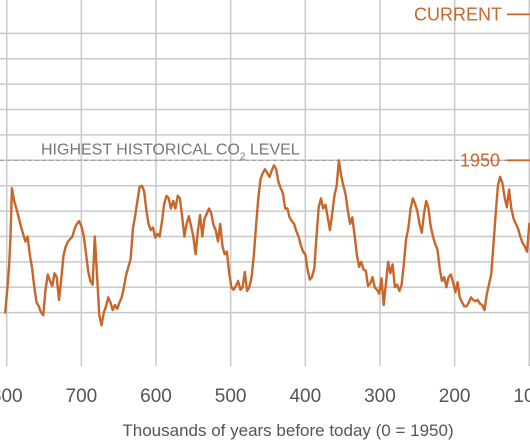 This screenshot has width=530, height=443. I want to click on x-tick-label: 300, so click(380, 396).